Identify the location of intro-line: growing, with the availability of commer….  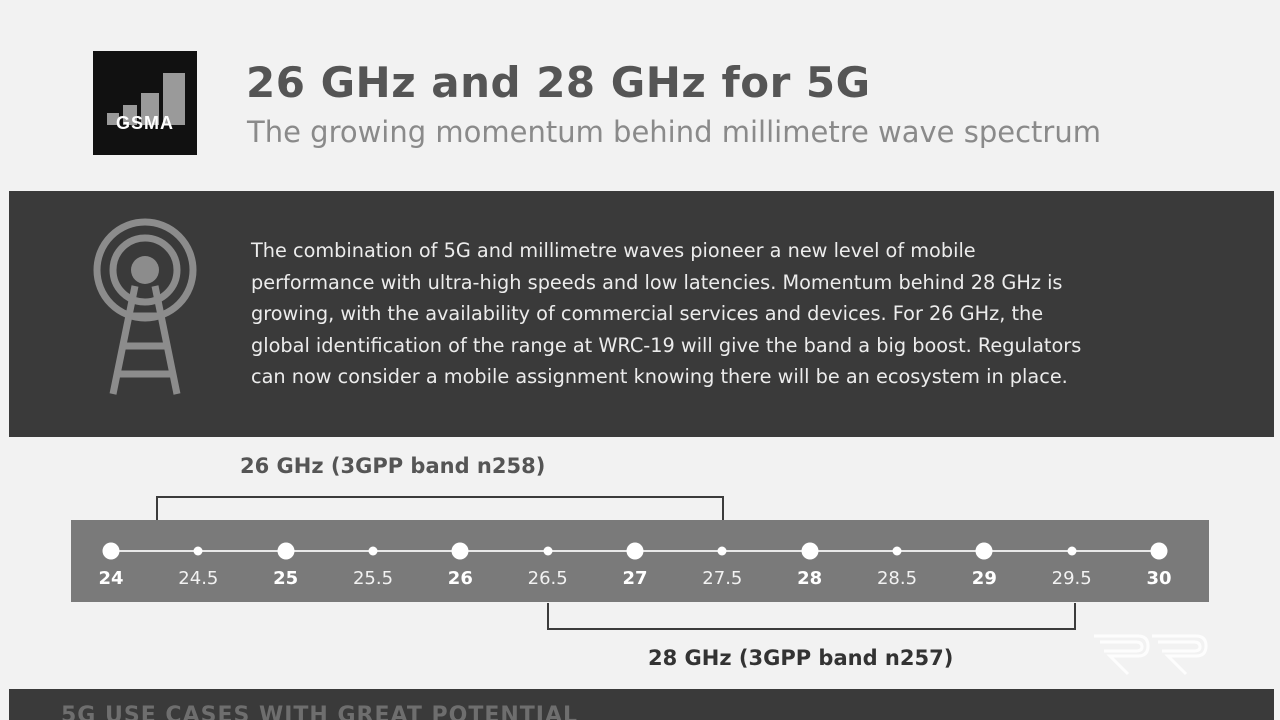
(647, 313).